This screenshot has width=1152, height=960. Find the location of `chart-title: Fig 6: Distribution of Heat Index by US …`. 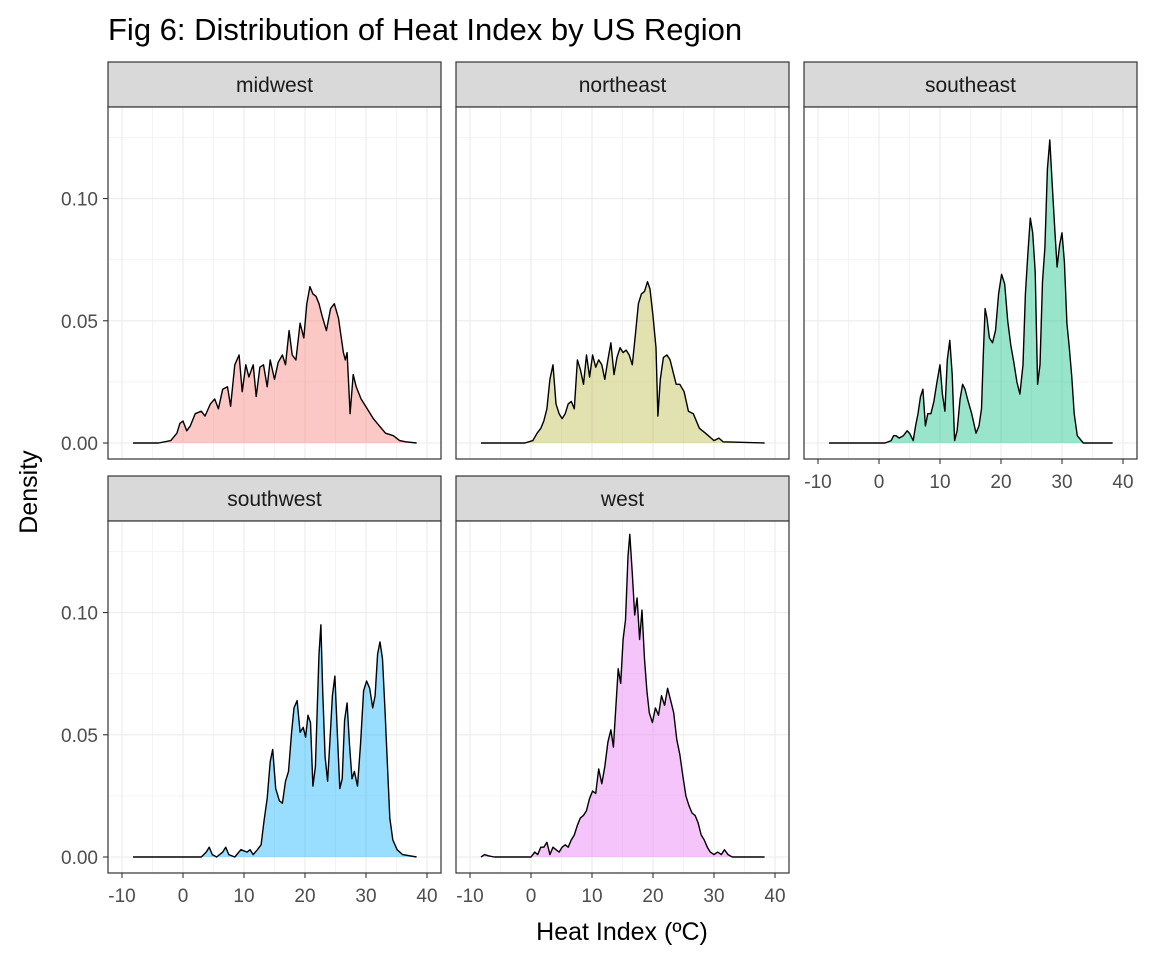

chart-title: Fig 6: Distribution of Heat Index by US … is located at coordinates (425, 29).